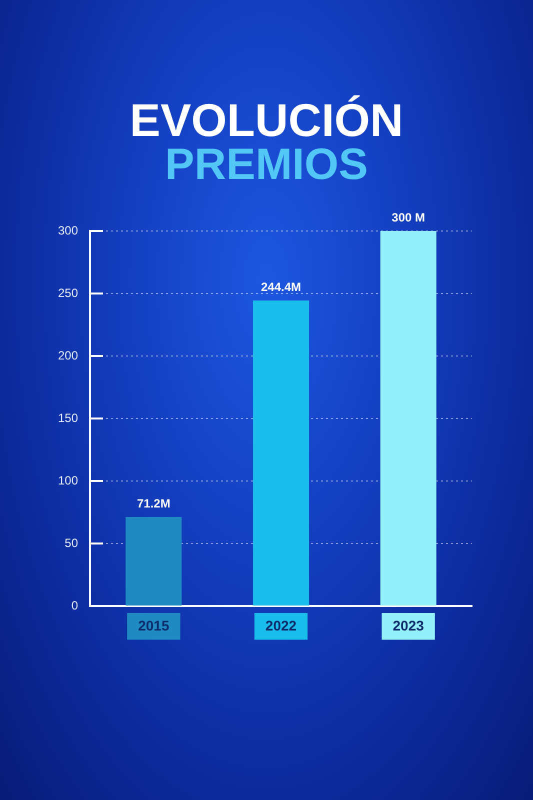  Describe the element at coordinates (68, 480) in the screenshot. I see `y-tick-label: 100` at that location.